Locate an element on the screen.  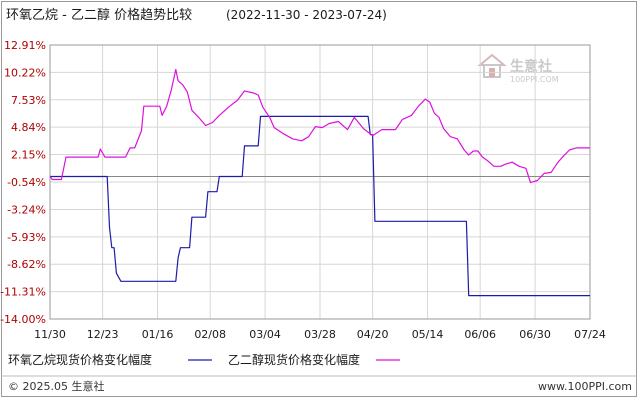
y-tick-label: -0.54% is located at coordinates (26, 182).